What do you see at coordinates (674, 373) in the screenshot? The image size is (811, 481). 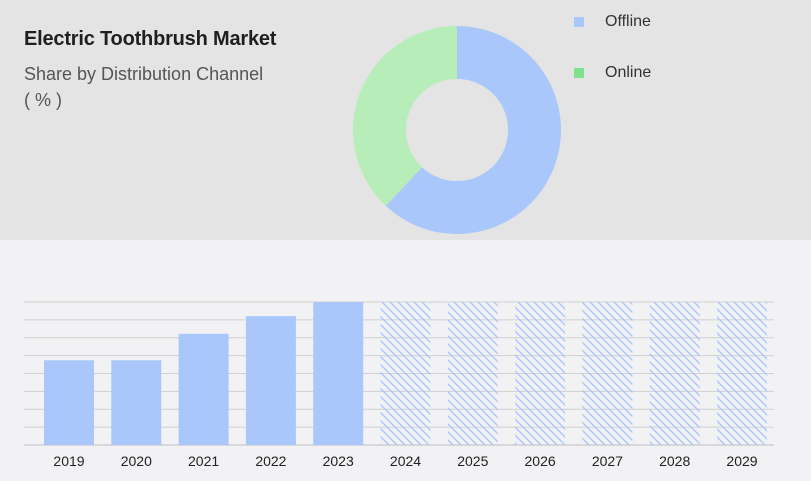 I see `bar-2028` at bounding box center [674, 373].